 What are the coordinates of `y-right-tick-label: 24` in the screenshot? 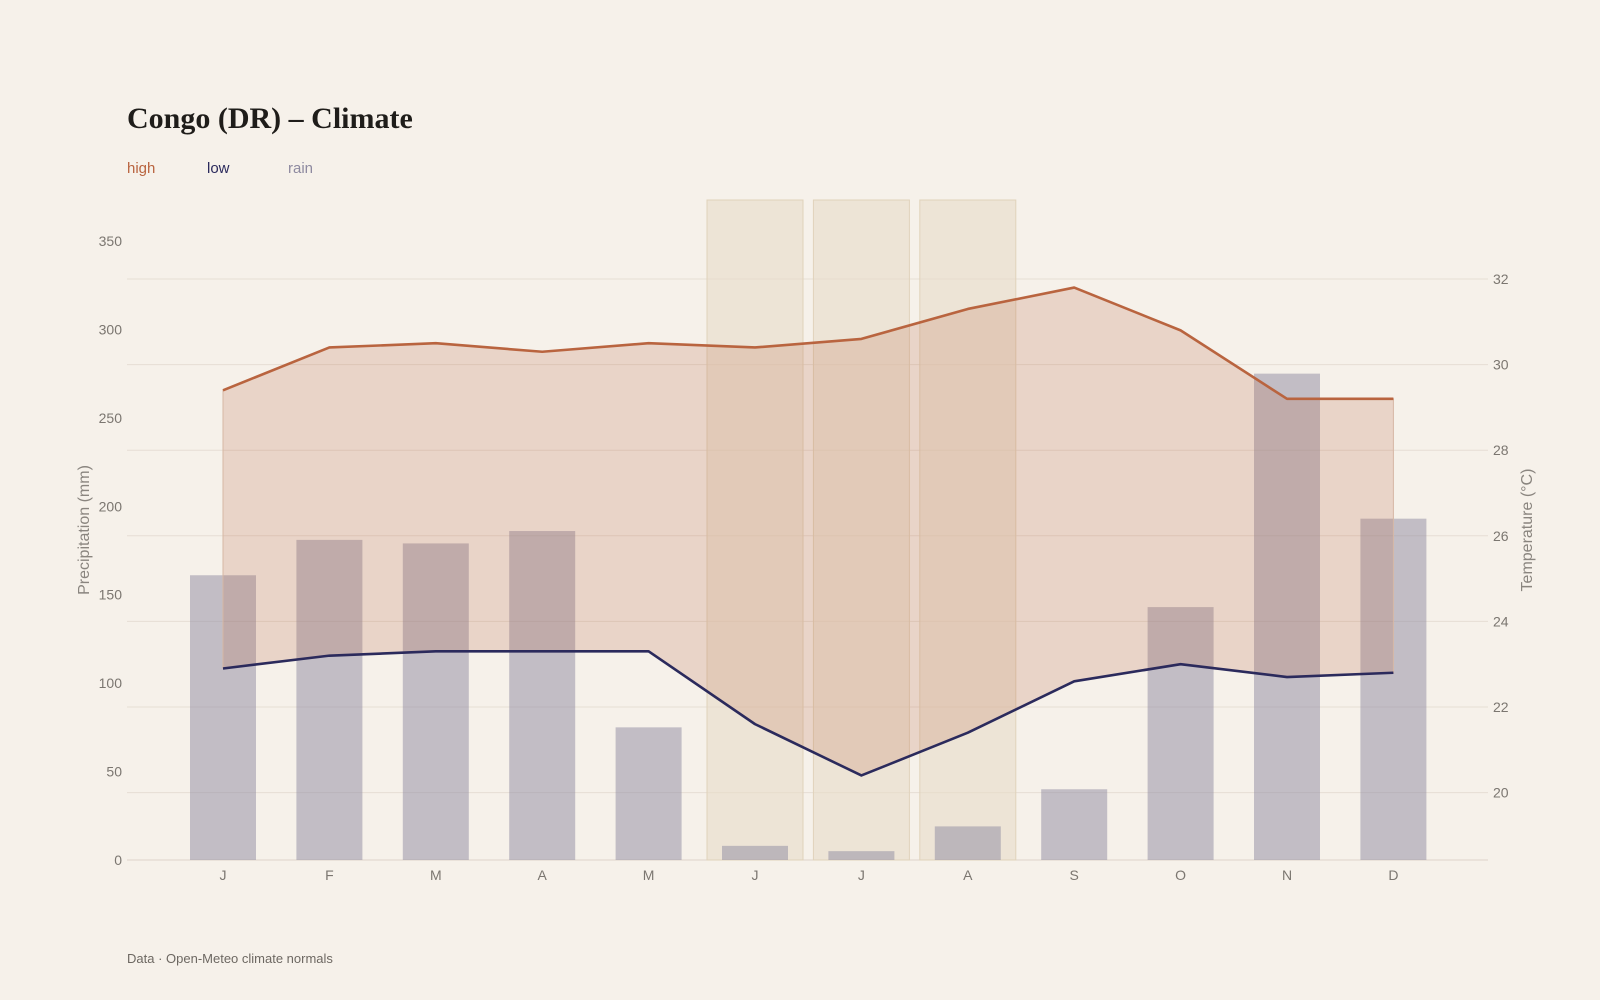 It's located at (1501, 621).